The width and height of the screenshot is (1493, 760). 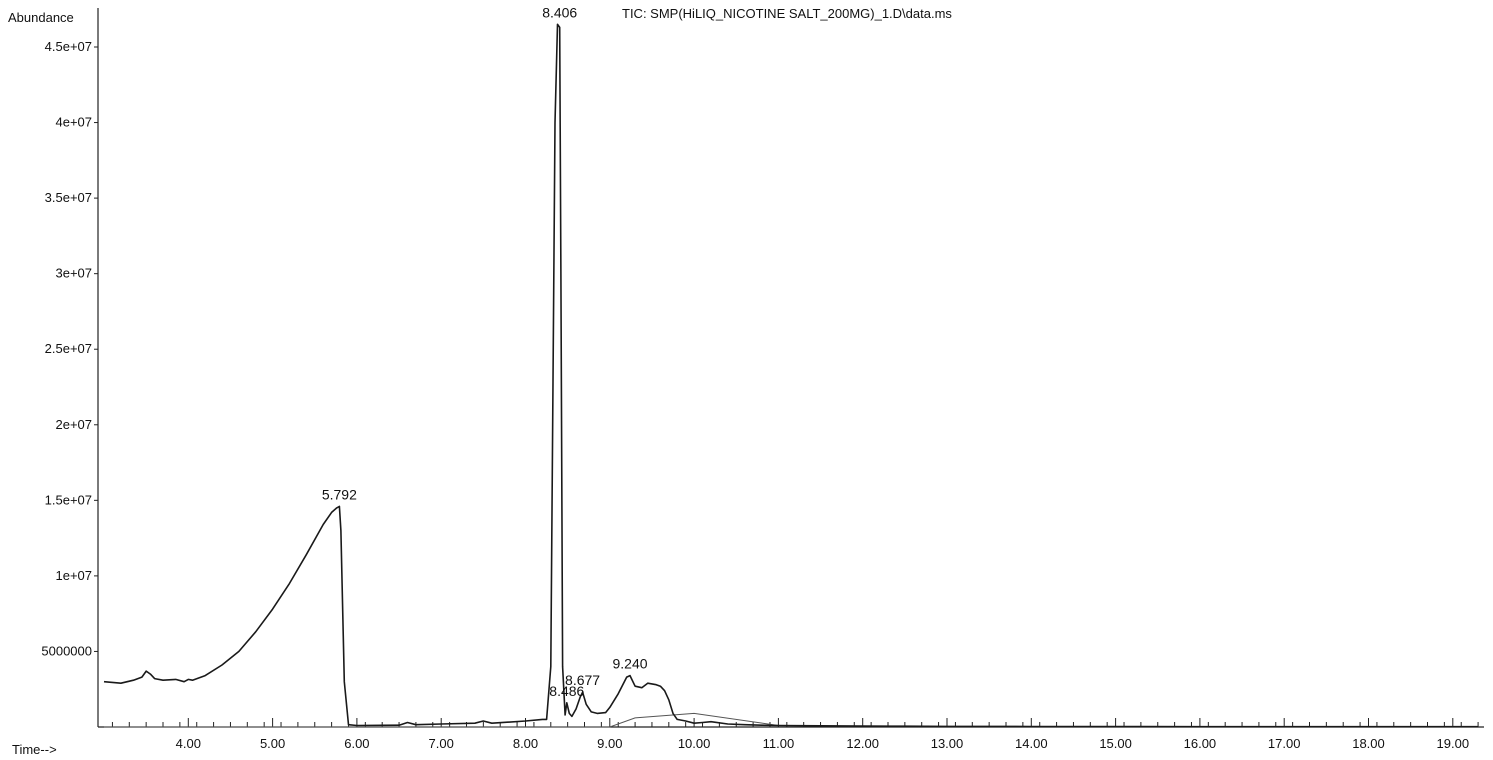 I want to click on x-tick-label: 11.00, so click(x=779, y=743).